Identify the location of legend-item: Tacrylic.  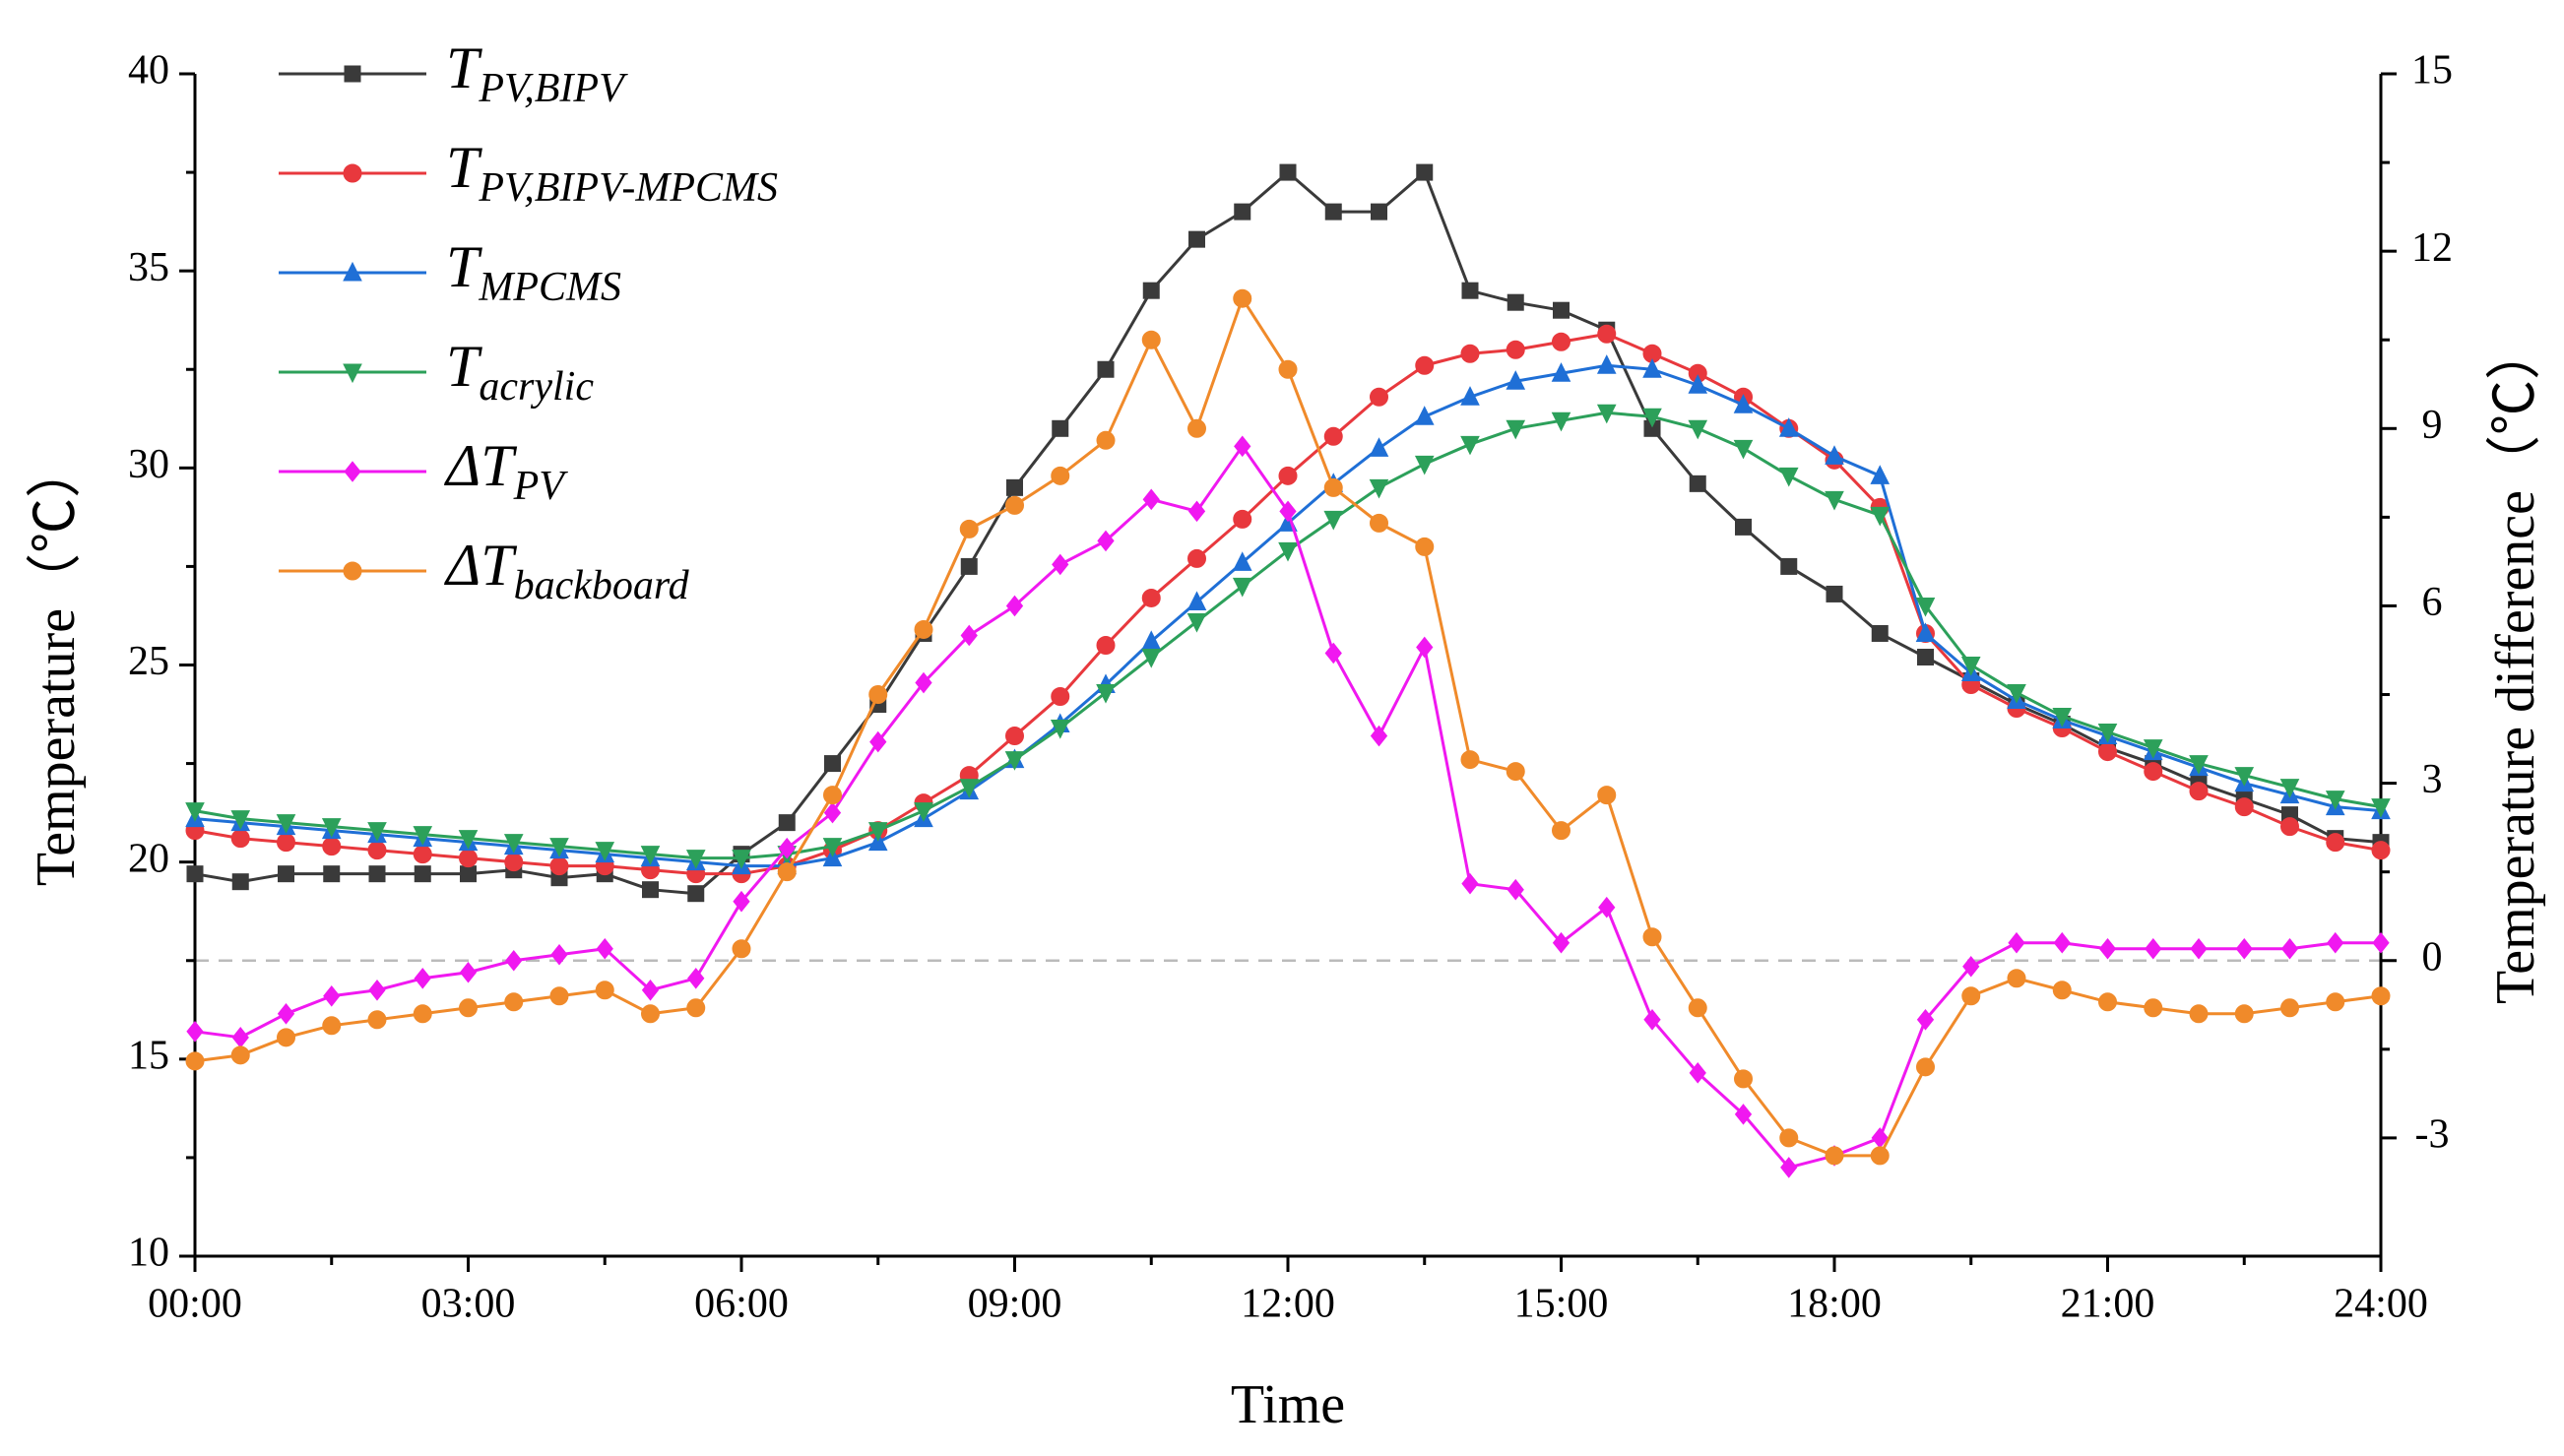
(437, 372).